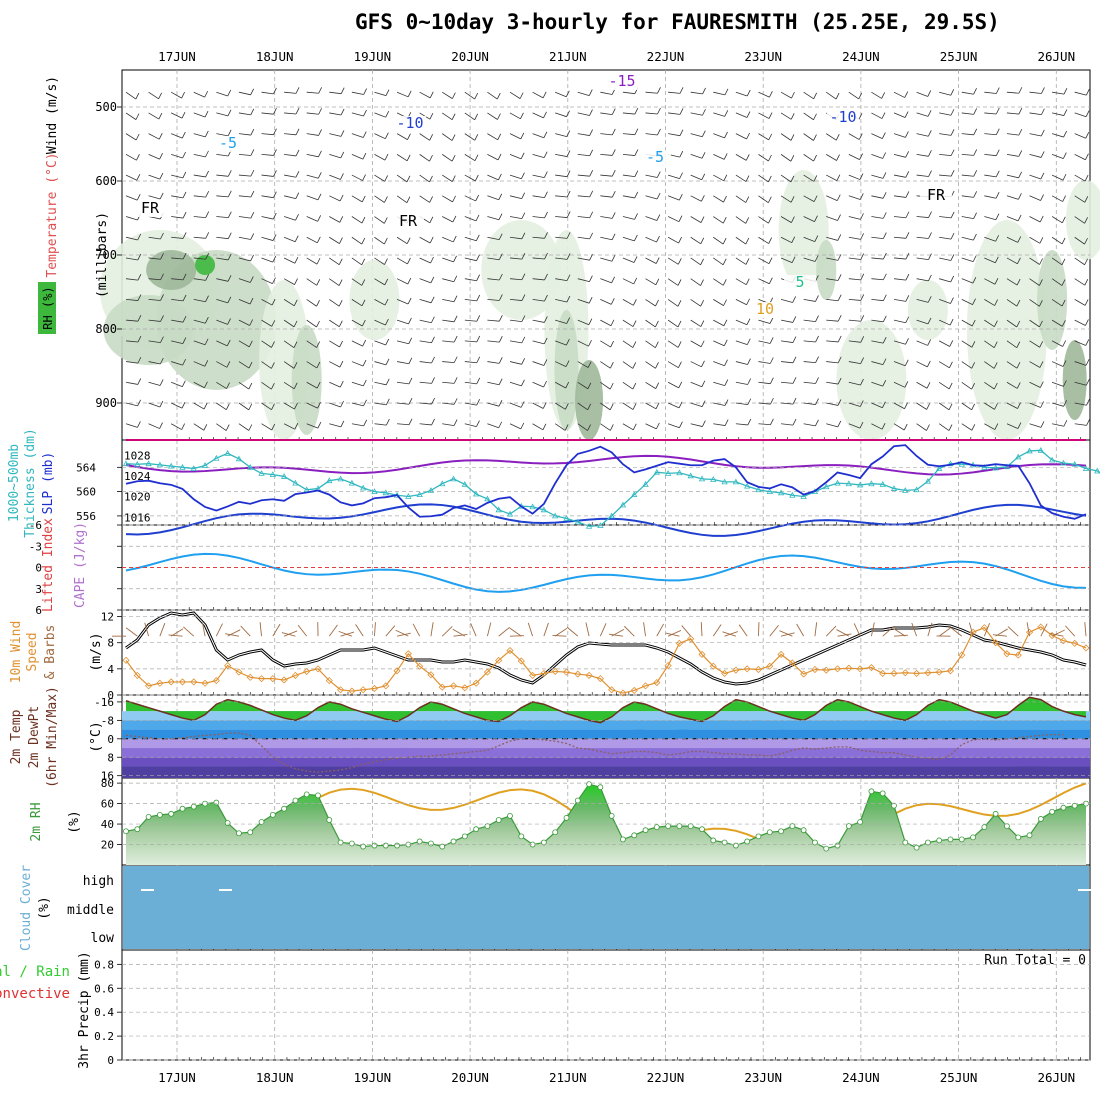  Describe the element at coordinates (110, 739) in the screenshot. I see `temp-tick-label: 0` at that location.